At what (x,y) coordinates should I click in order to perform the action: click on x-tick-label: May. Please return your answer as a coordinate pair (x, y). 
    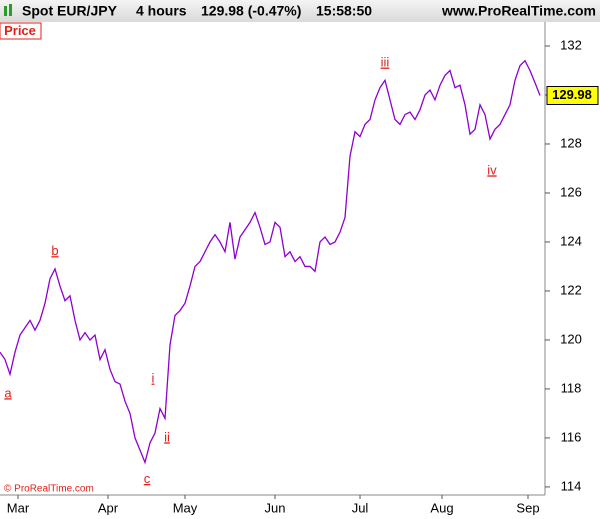
    Looking at the image, I should click on (185, 507).